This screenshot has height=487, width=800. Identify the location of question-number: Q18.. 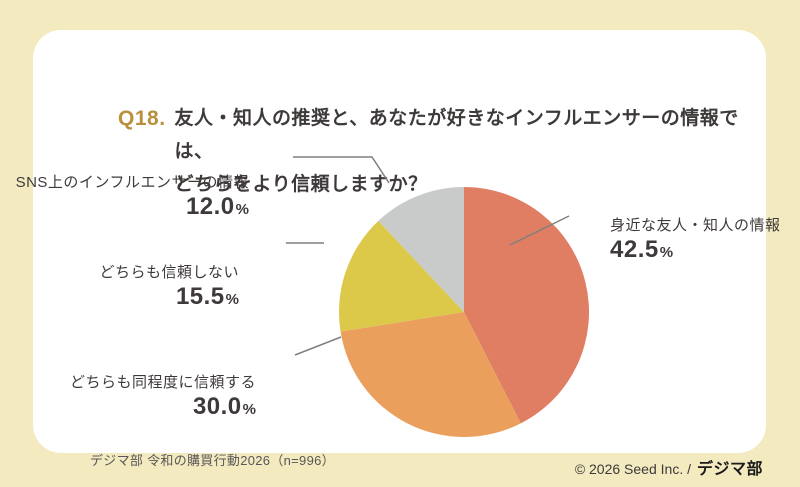
(142, 118).